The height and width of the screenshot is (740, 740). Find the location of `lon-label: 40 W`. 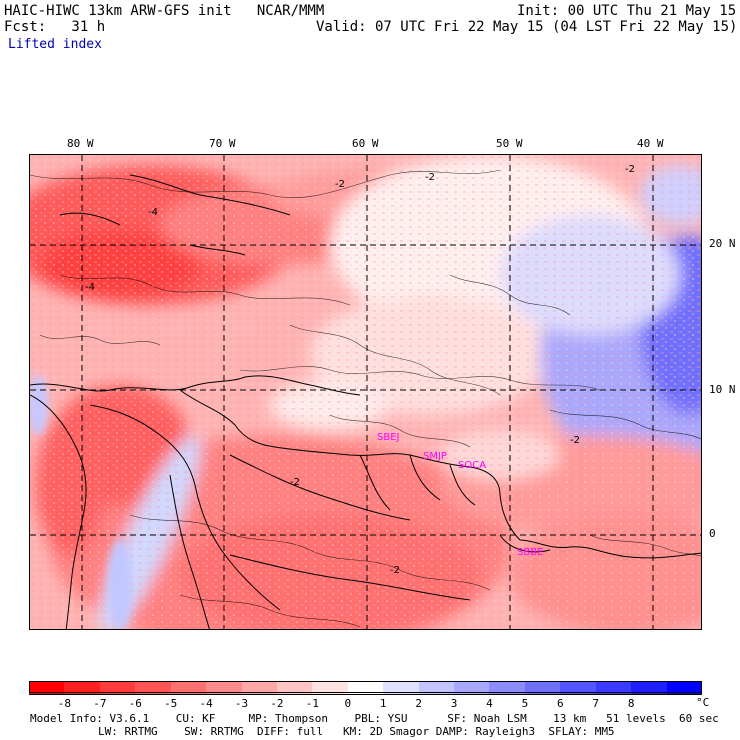

lon-label: 40 W is located at coordinates (650, 143).